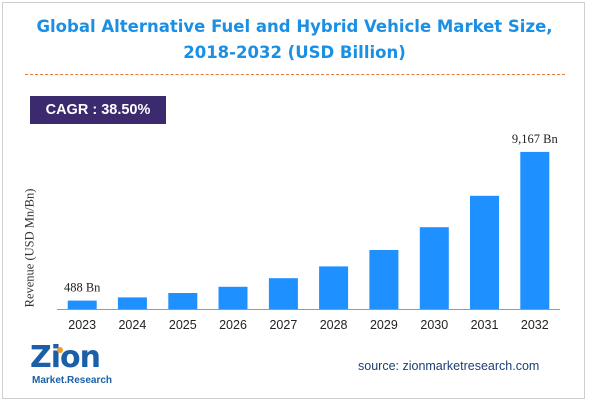 The height and width of the screenshot is (403, 589). Describe the element at coordinates (484, 252) in the screenshot. I see `bar-2031` at that location.